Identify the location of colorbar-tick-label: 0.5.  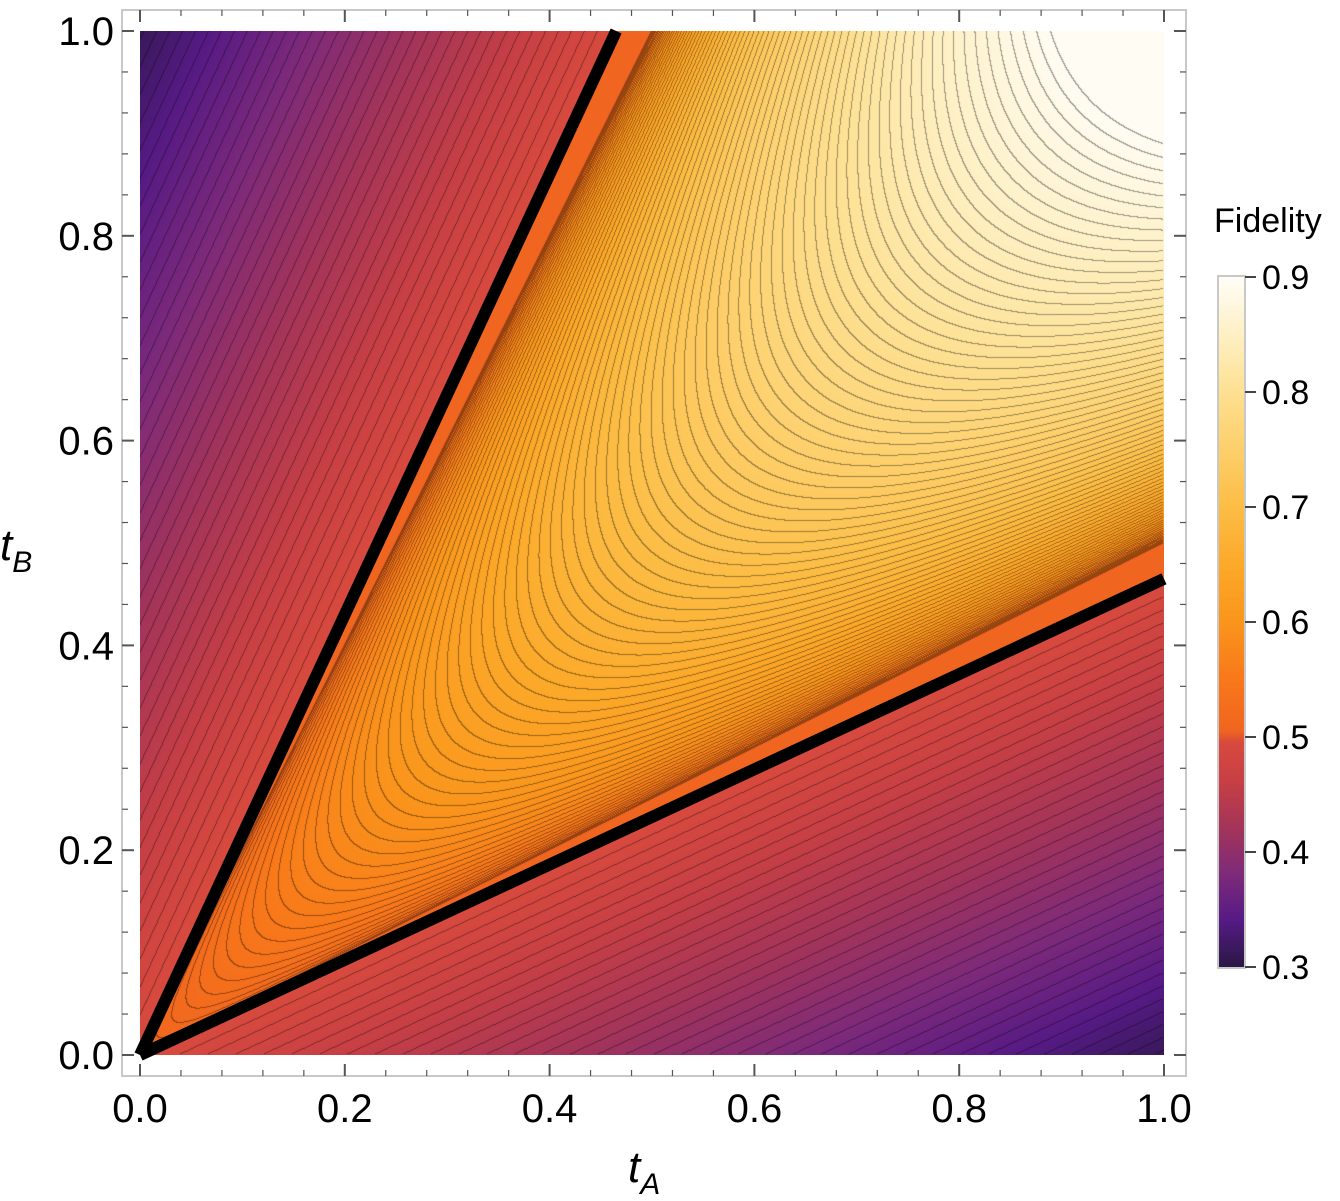
(1285, 738).